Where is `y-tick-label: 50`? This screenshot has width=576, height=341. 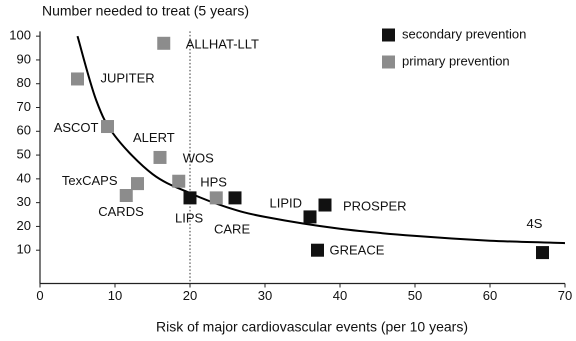 y-tick-label: 50 is located at coordinates (24, 154).